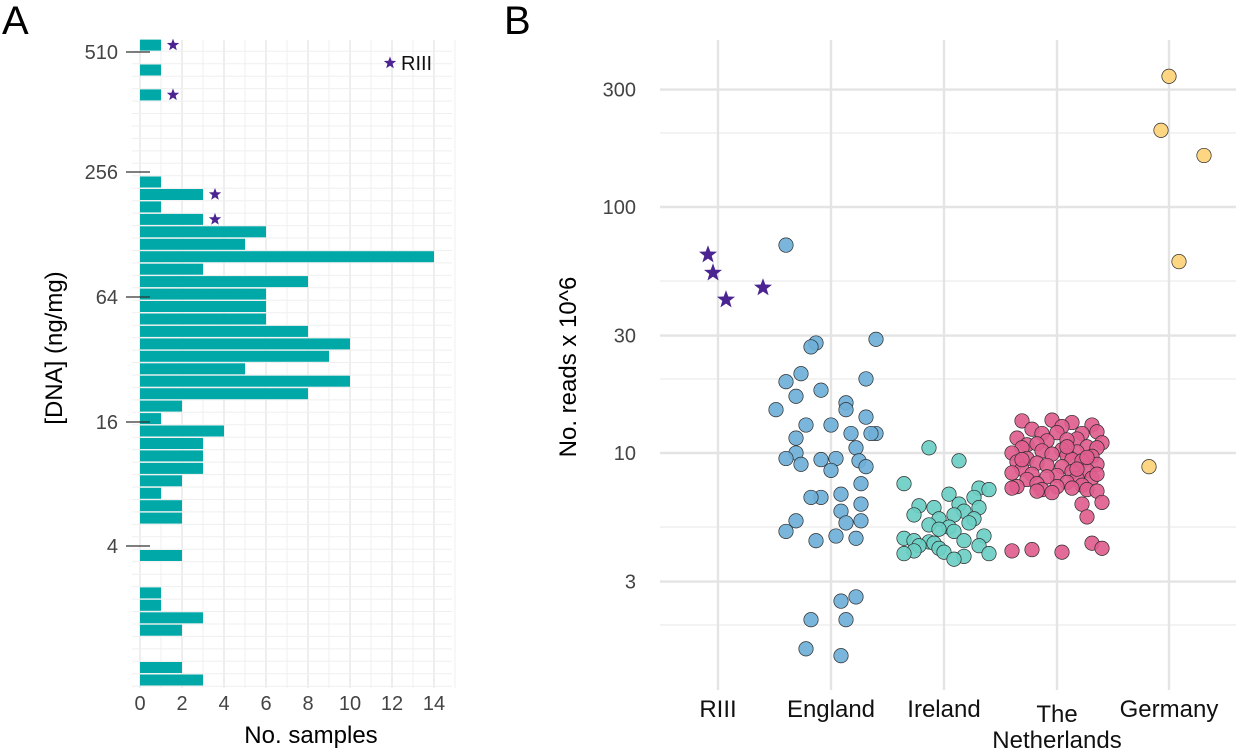 This screenshot has width=1236, height=750. I want to click on chart-b-category-label: The Netherlands, so click(1056, 725).